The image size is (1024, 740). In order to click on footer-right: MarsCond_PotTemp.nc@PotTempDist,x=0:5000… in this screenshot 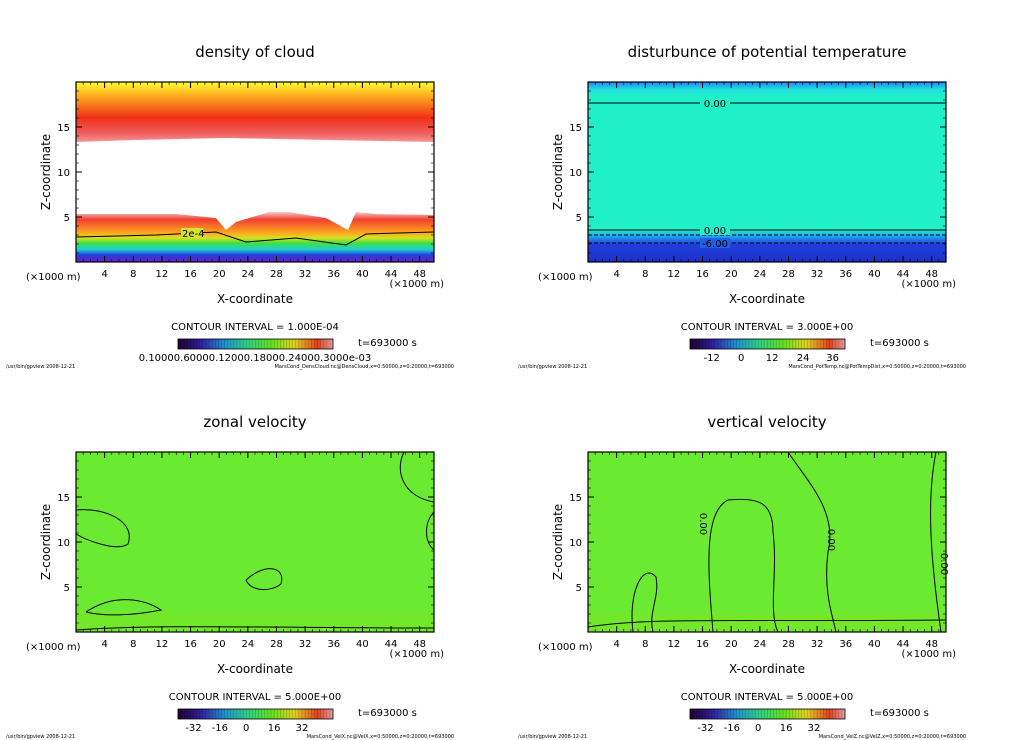, I will do `click(877, 367)`.